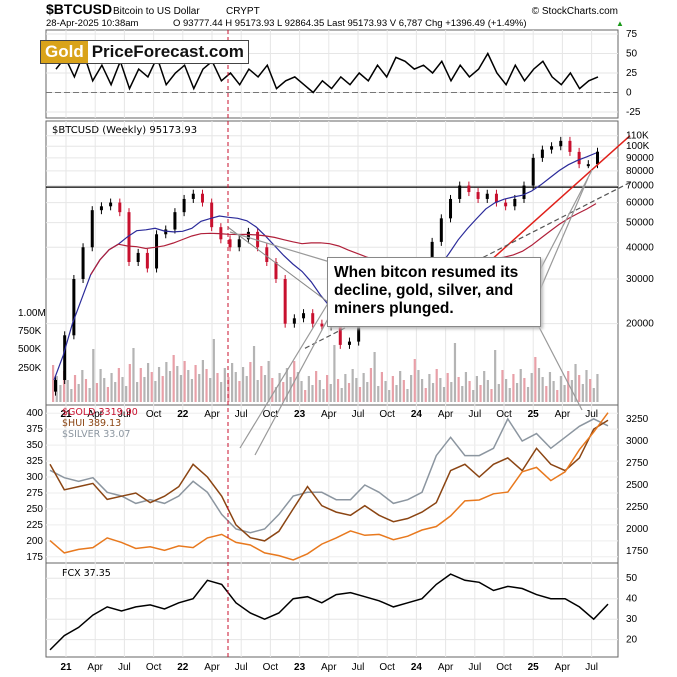  I want to click on fcx-panel, so click(332, 610).